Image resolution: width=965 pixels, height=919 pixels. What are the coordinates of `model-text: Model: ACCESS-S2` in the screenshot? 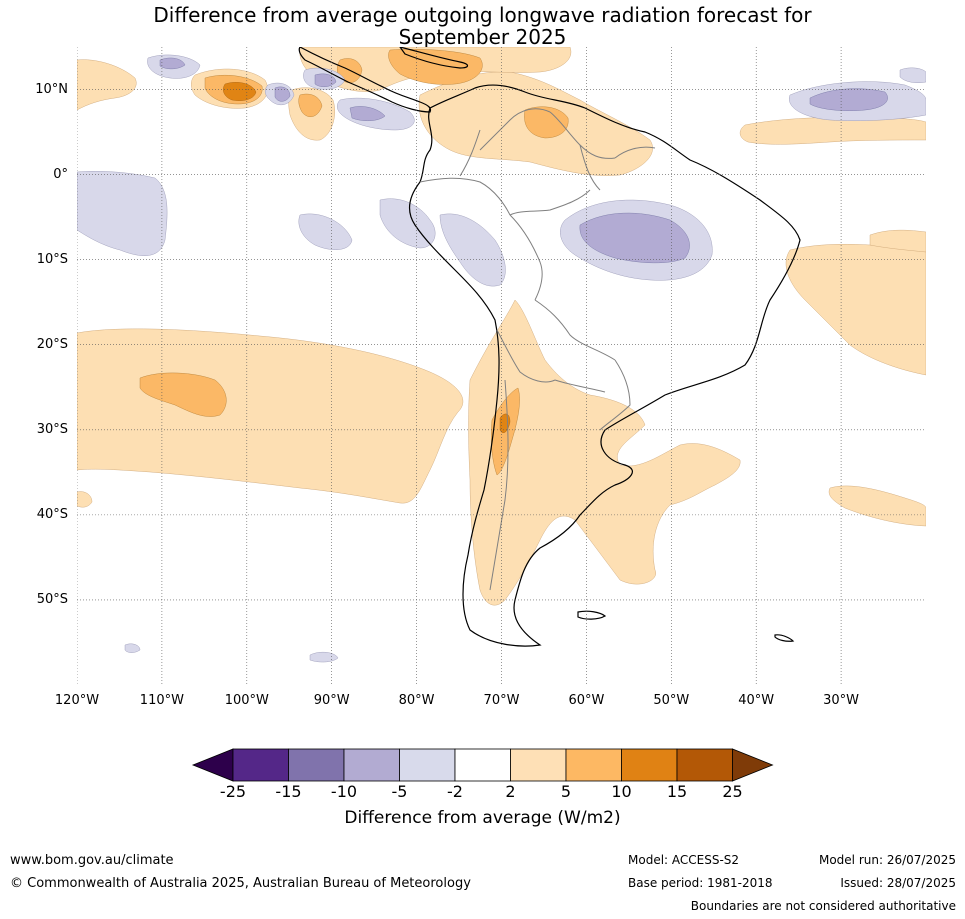 It's located at (684, 860).